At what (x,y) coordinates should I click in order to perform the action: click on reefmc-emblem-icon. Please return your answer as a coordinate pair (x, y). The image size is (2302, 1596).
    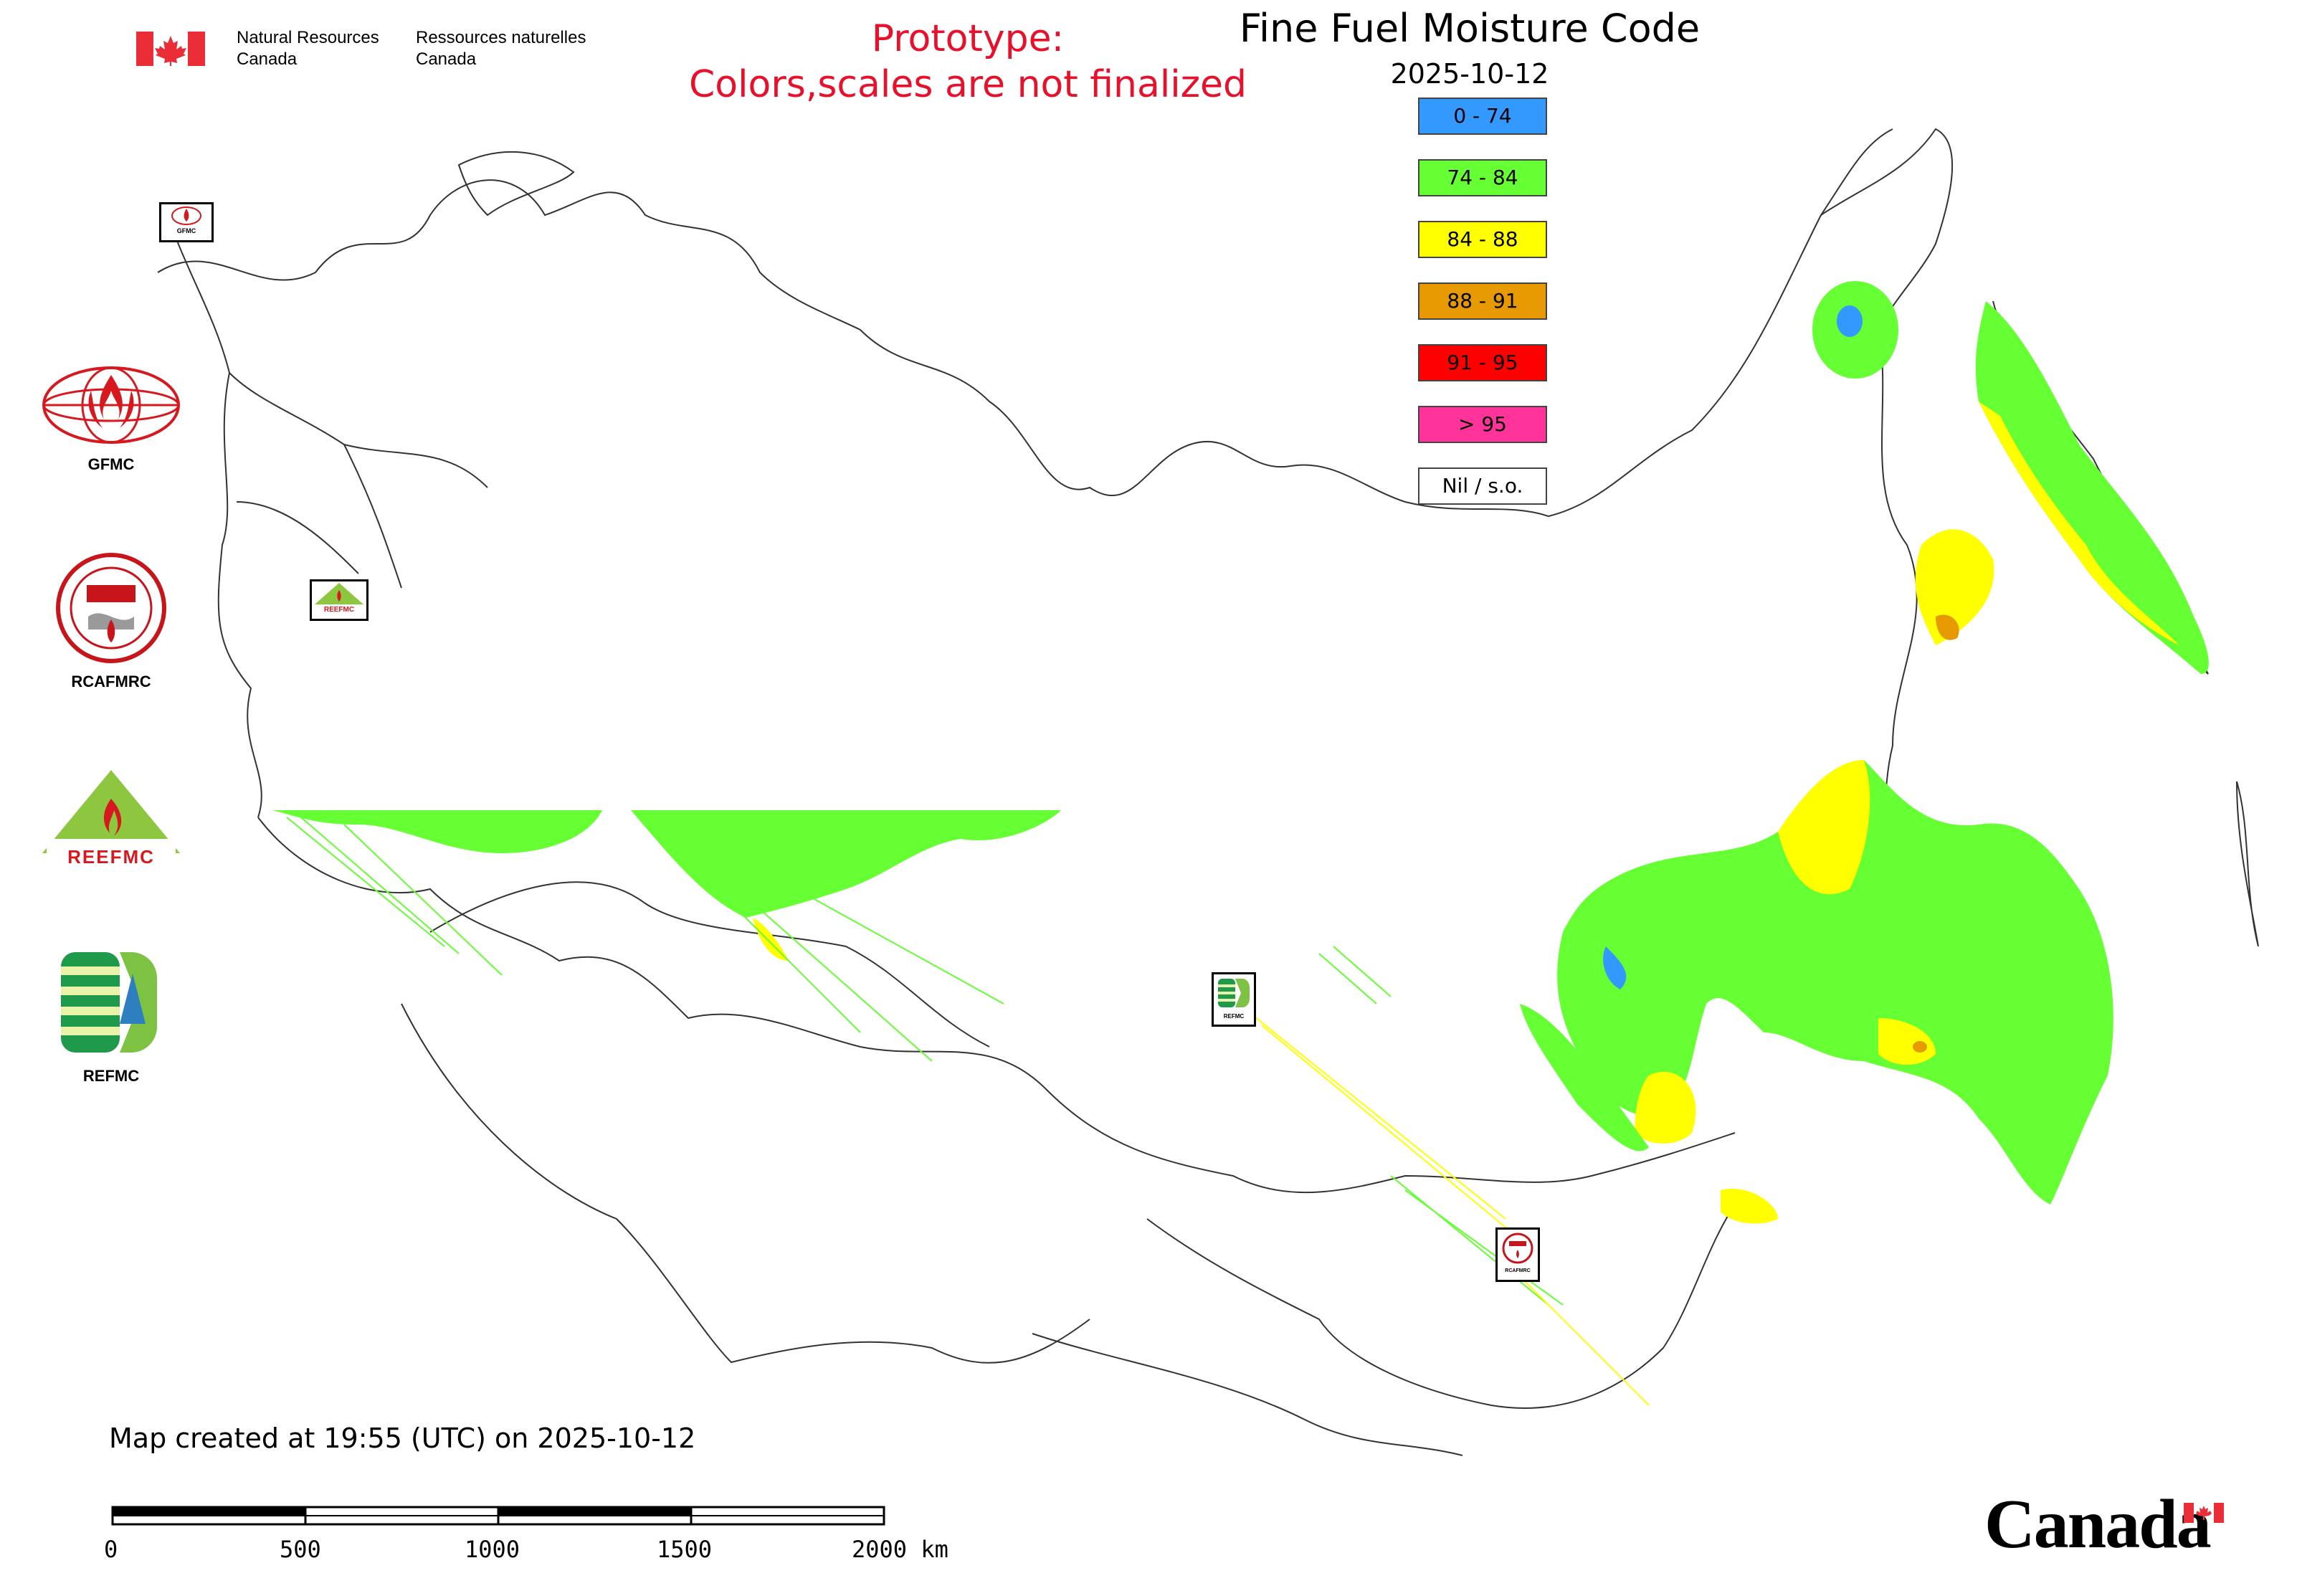
    Looking at the image, I should click on (111, 814).